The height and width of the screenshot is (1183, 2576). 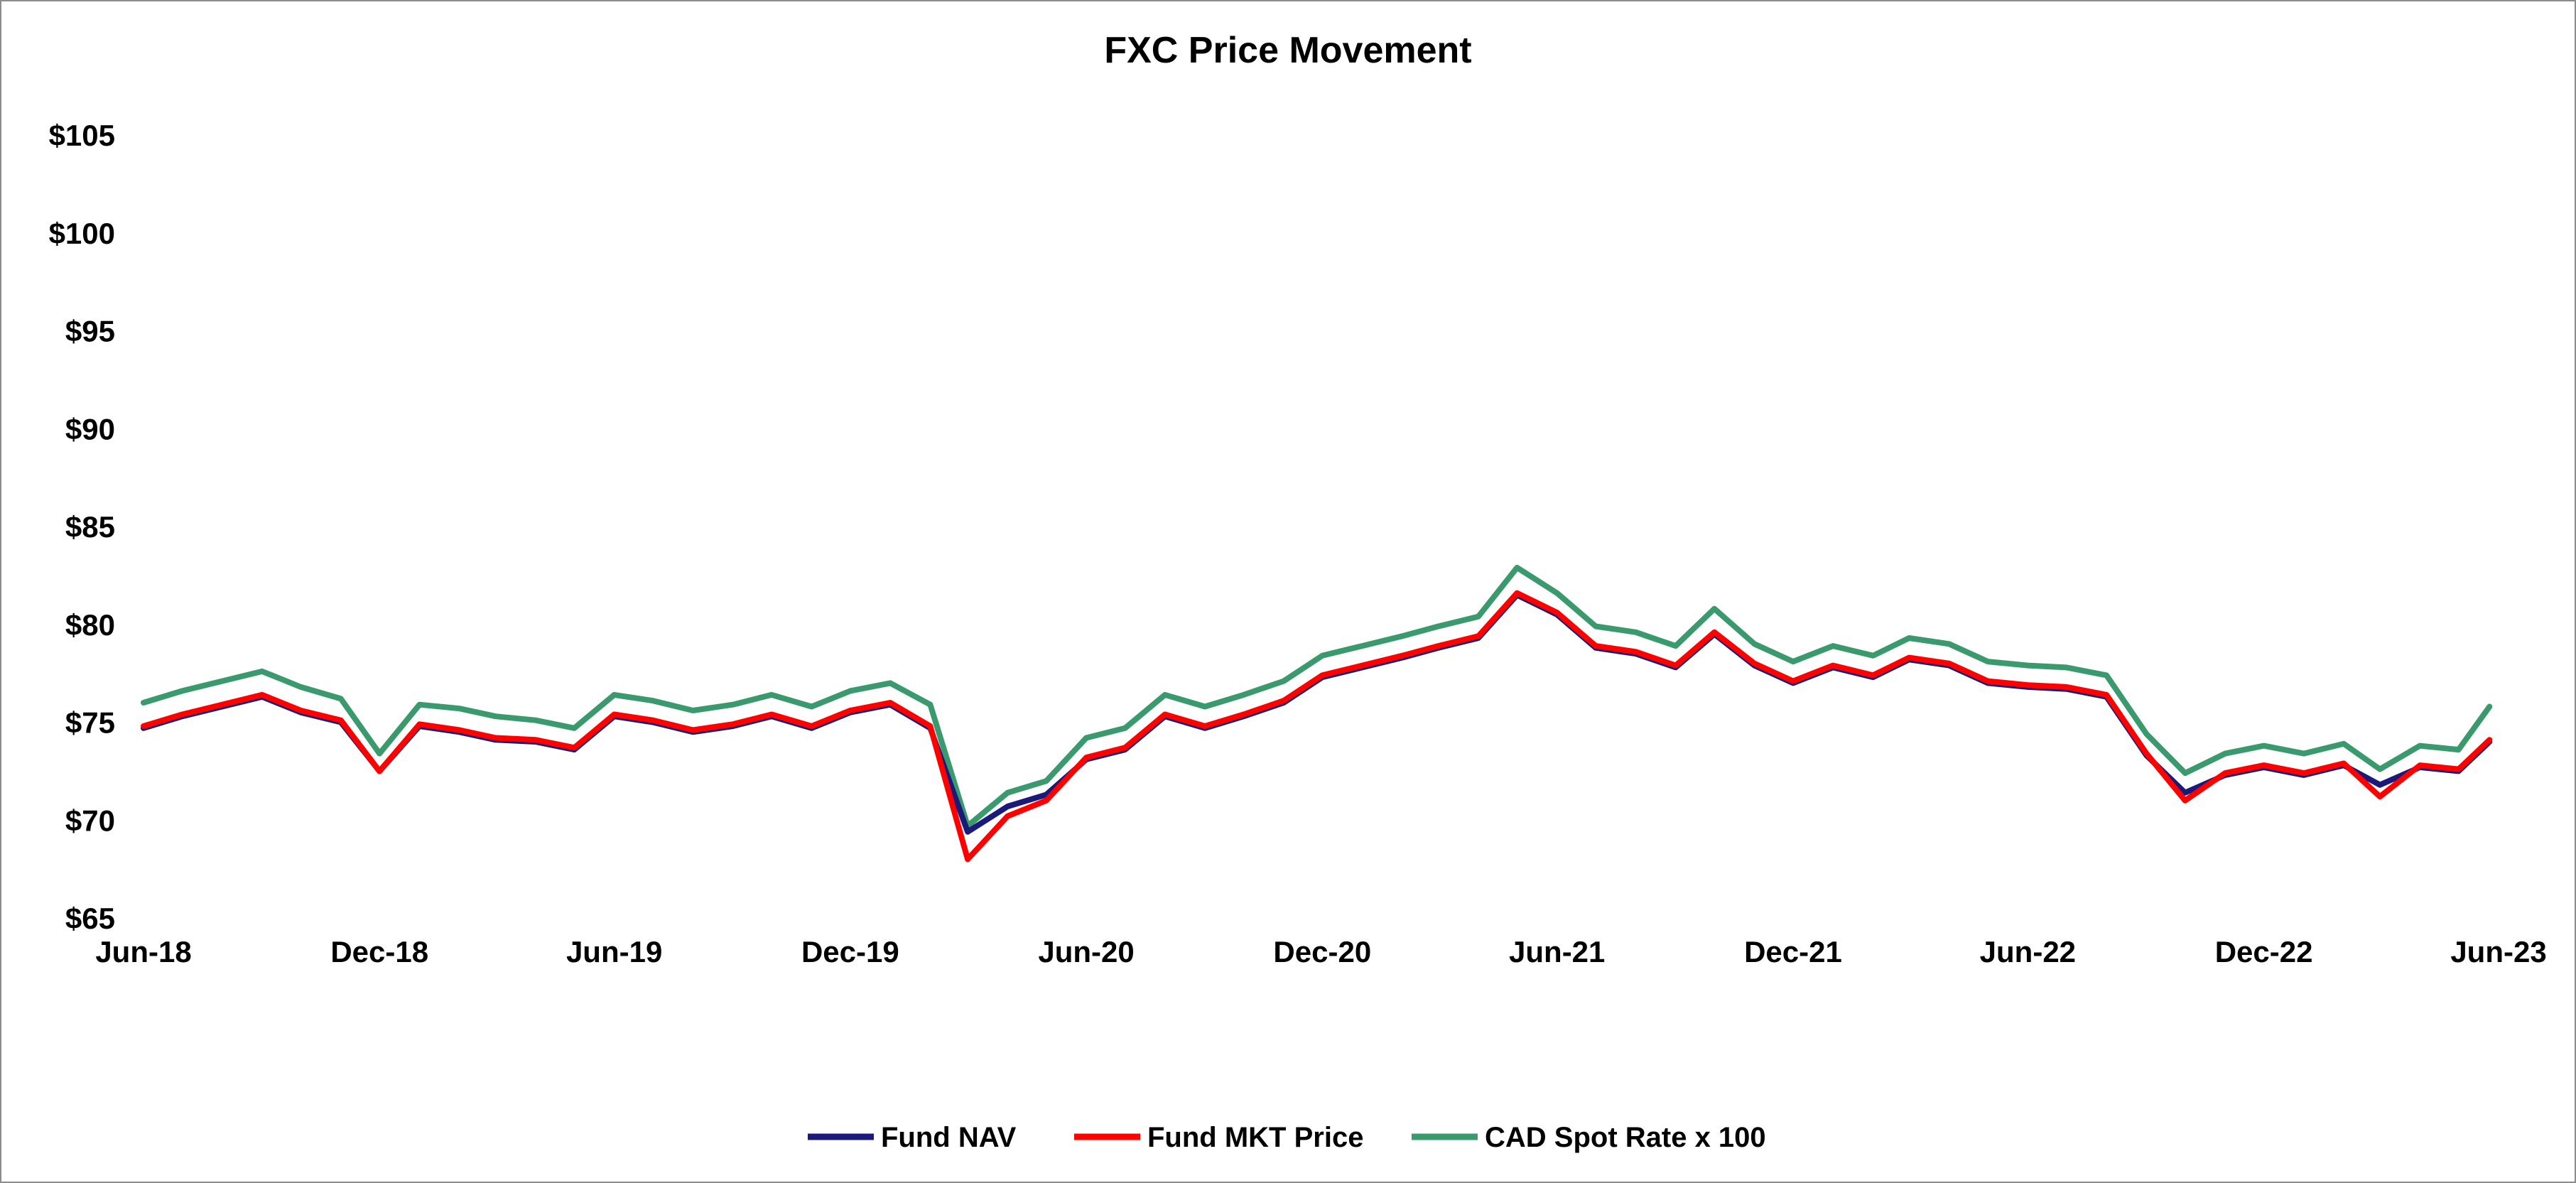 What do you see at coordinates (2264, 951) in the screenshot?
I see `x-tick-label: Dec-22` at bounding box center [2264, 951].